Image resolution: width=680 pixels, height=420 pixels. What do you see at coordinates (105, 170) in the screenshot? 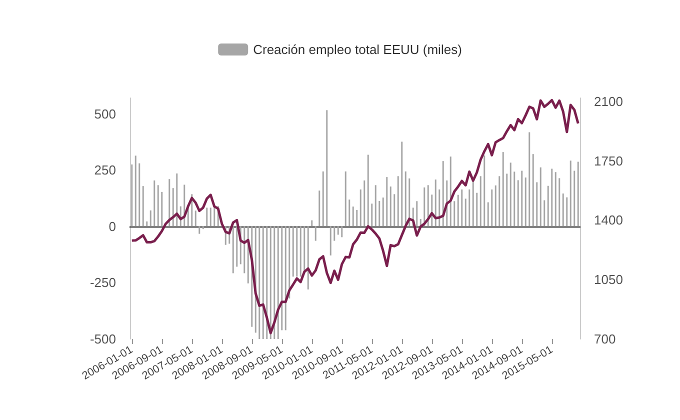
I see `y-tick-label: 250` at bounding box center [105, 170].